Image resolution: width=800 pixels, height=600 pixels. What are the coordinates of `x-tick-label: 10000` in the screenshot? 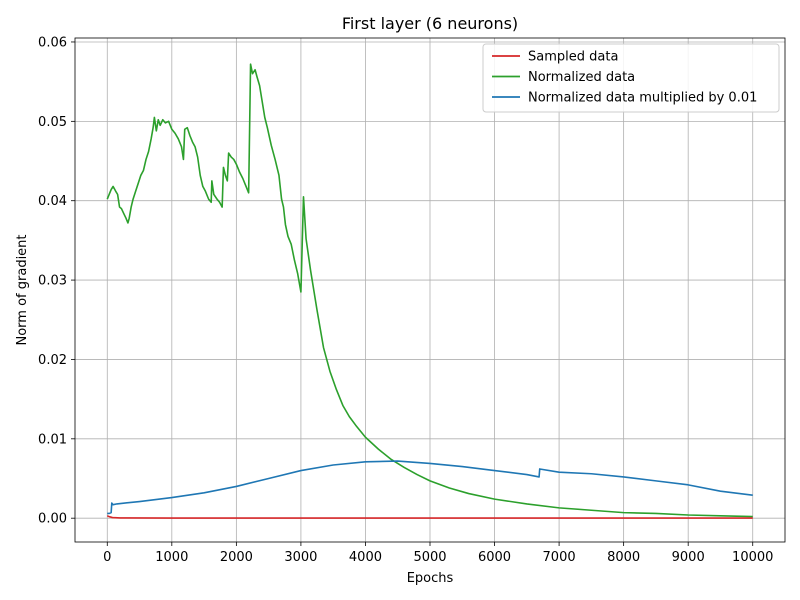 It's located at (752, 557).